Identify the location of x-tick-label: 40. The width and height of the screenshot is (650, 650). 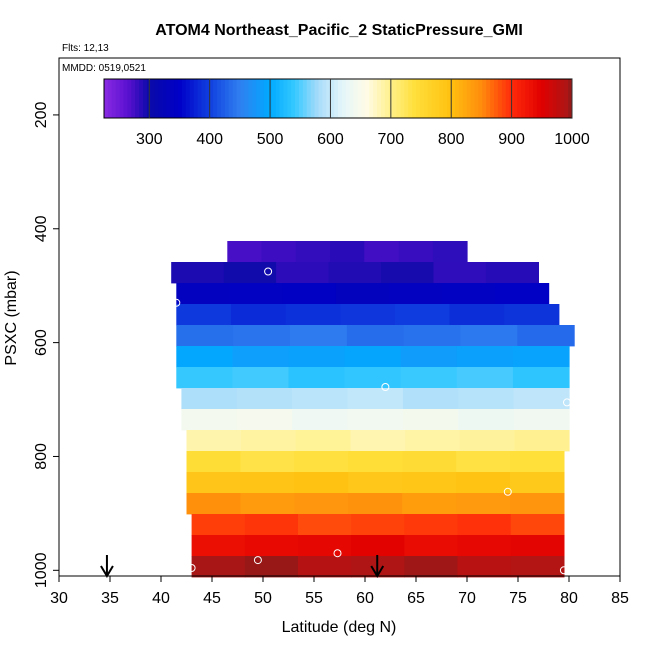
(161, 598).